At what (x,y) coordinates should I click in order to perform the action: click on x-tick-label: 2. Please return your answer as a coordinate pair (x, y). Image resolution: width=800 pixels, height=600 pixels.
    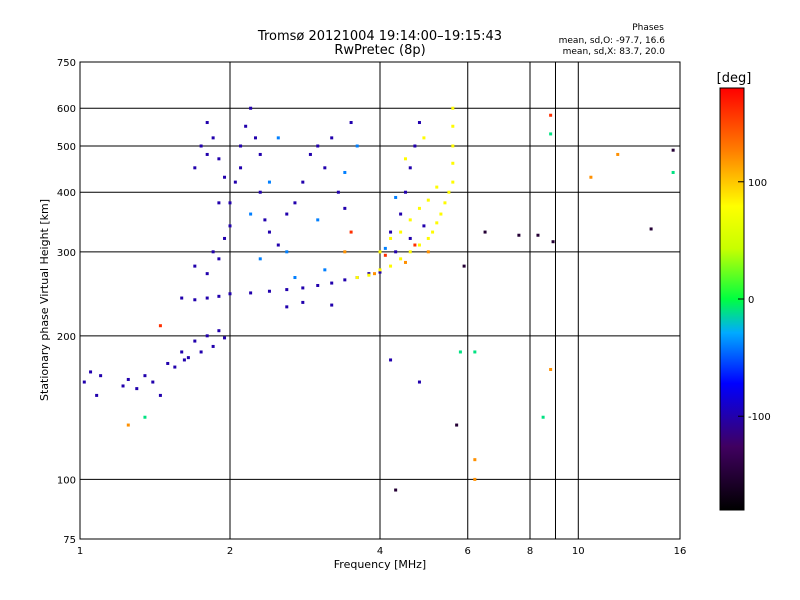
    Looking at the image, I should click on (230, 551).